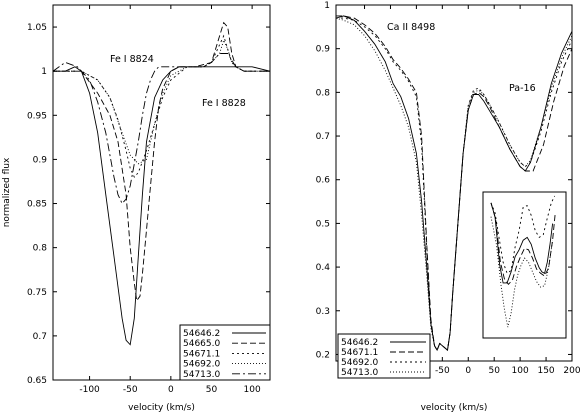  What do you see at coordinates (359, 353) in the screenshot?
I see `chart2-legend-label: 54671.1` at bounding box center [359, 353].